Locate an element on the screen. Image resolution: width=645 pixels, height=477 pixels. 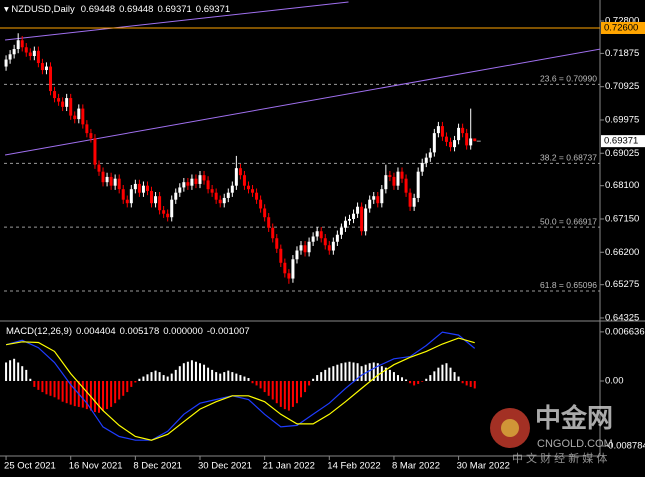
current-price-box is located at coordinates (623, 141).